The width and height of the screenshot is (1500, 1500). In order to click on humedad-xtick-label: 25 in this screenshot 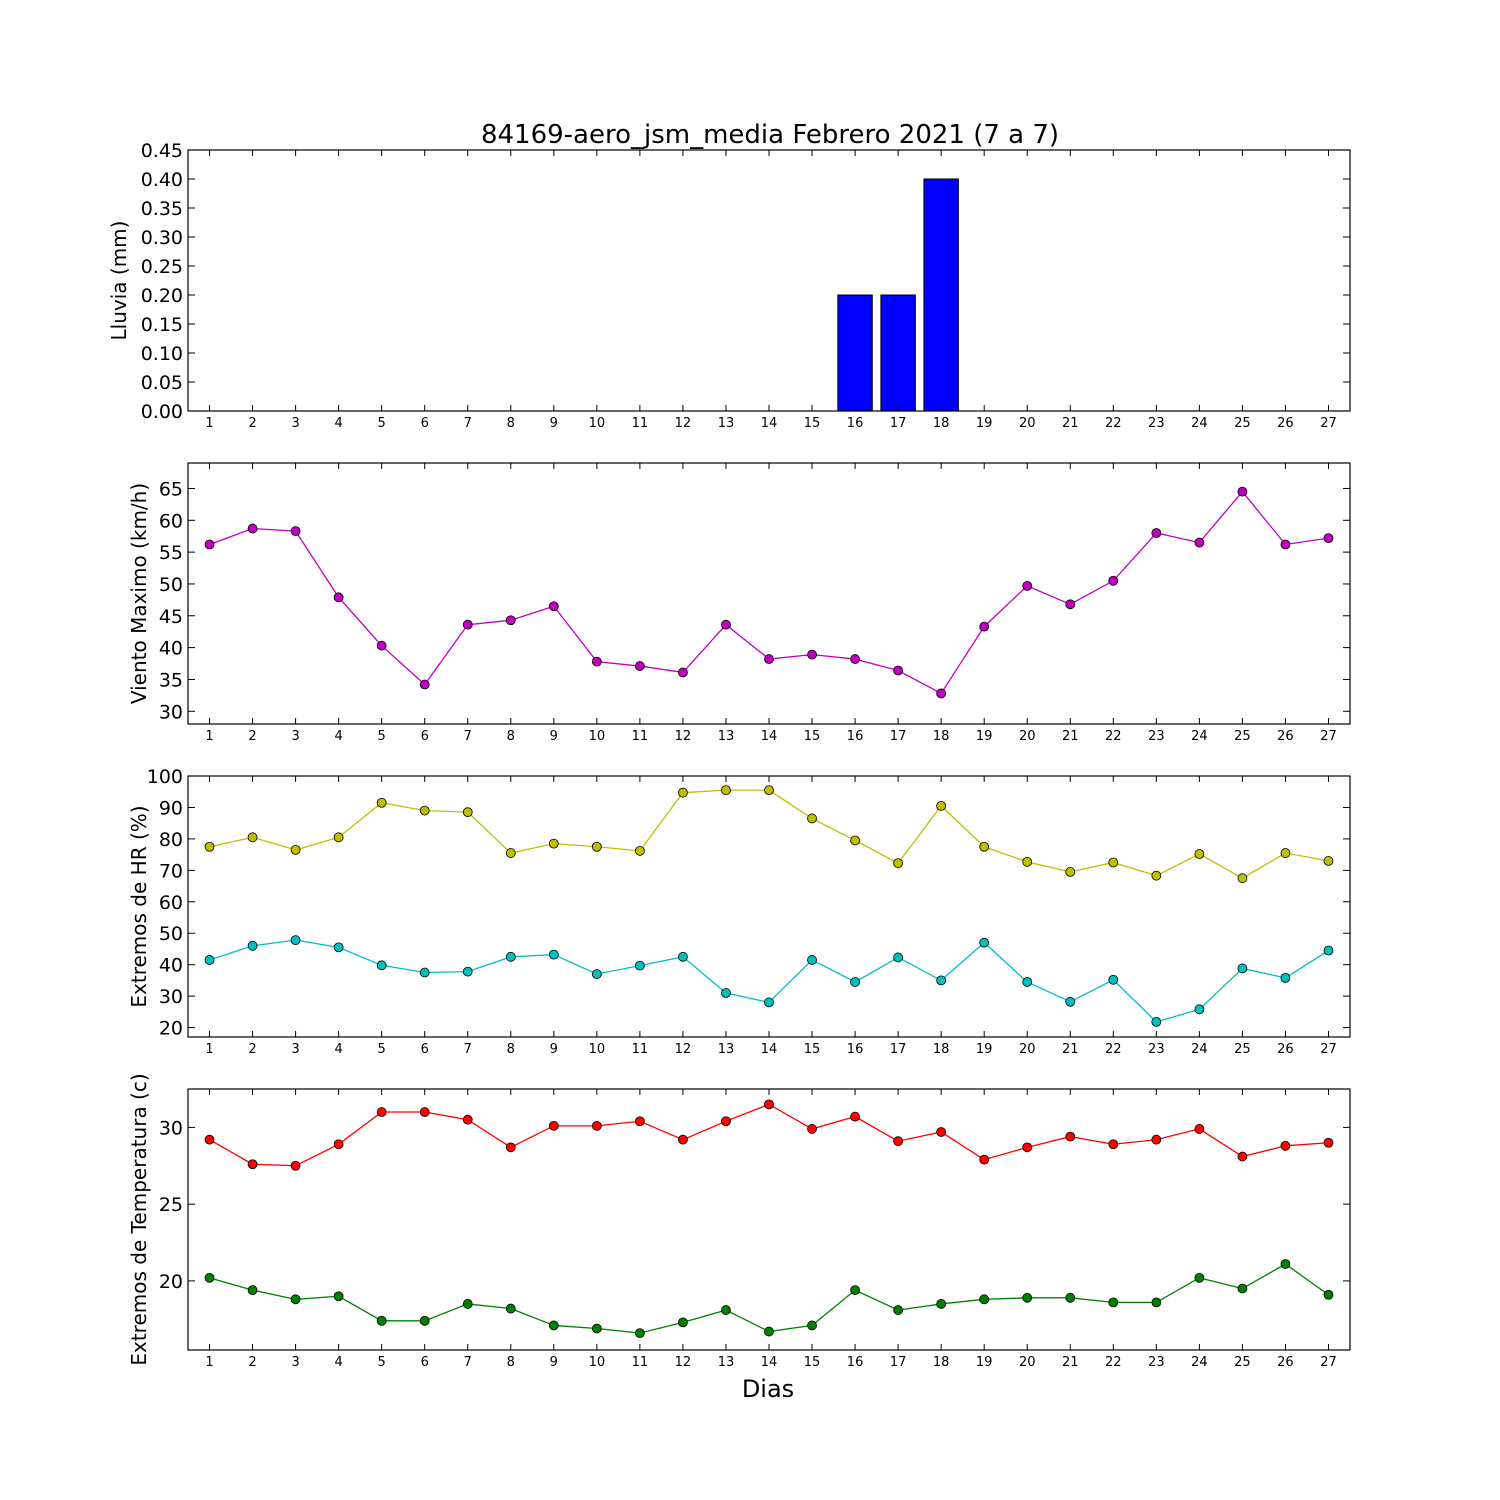, I will do `click(1242, 1049)`.